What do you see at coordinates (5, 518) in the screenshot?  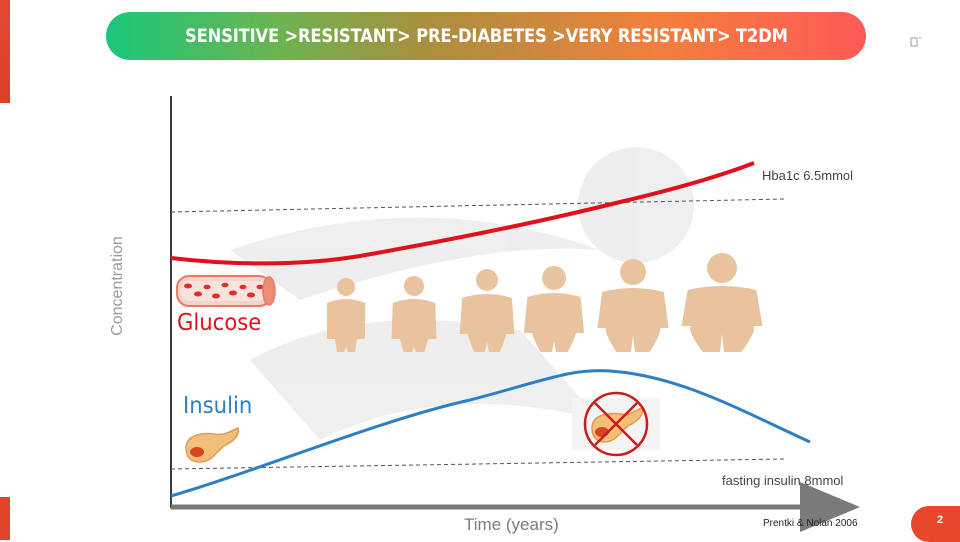 I see `left-accent-bar-bottom` at bounding box center [5, 518].